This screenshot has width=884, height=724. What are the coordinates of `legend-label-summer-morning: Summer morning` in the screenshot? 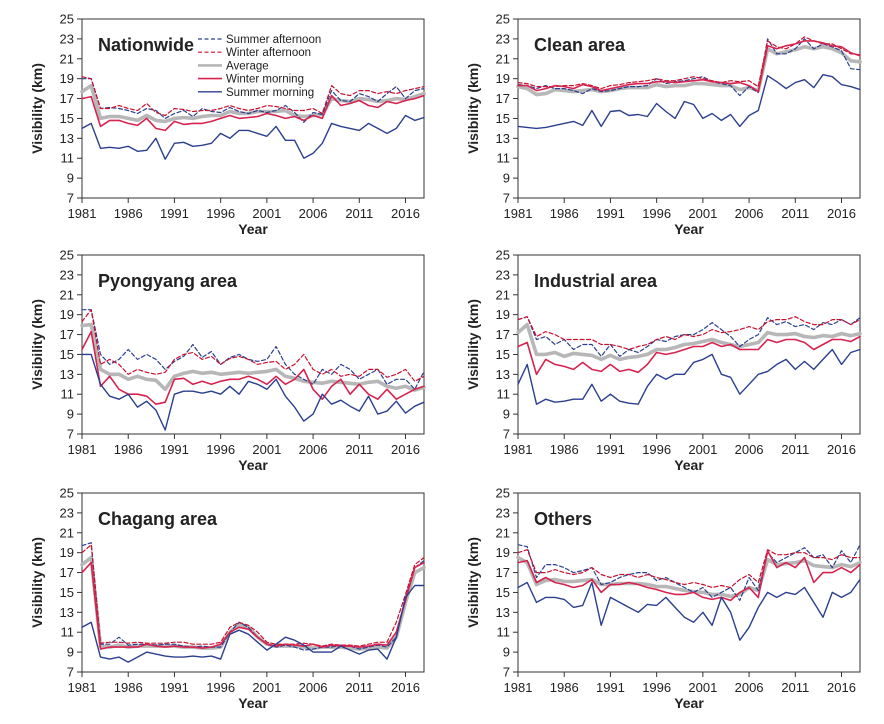 It's located at (270, 93).